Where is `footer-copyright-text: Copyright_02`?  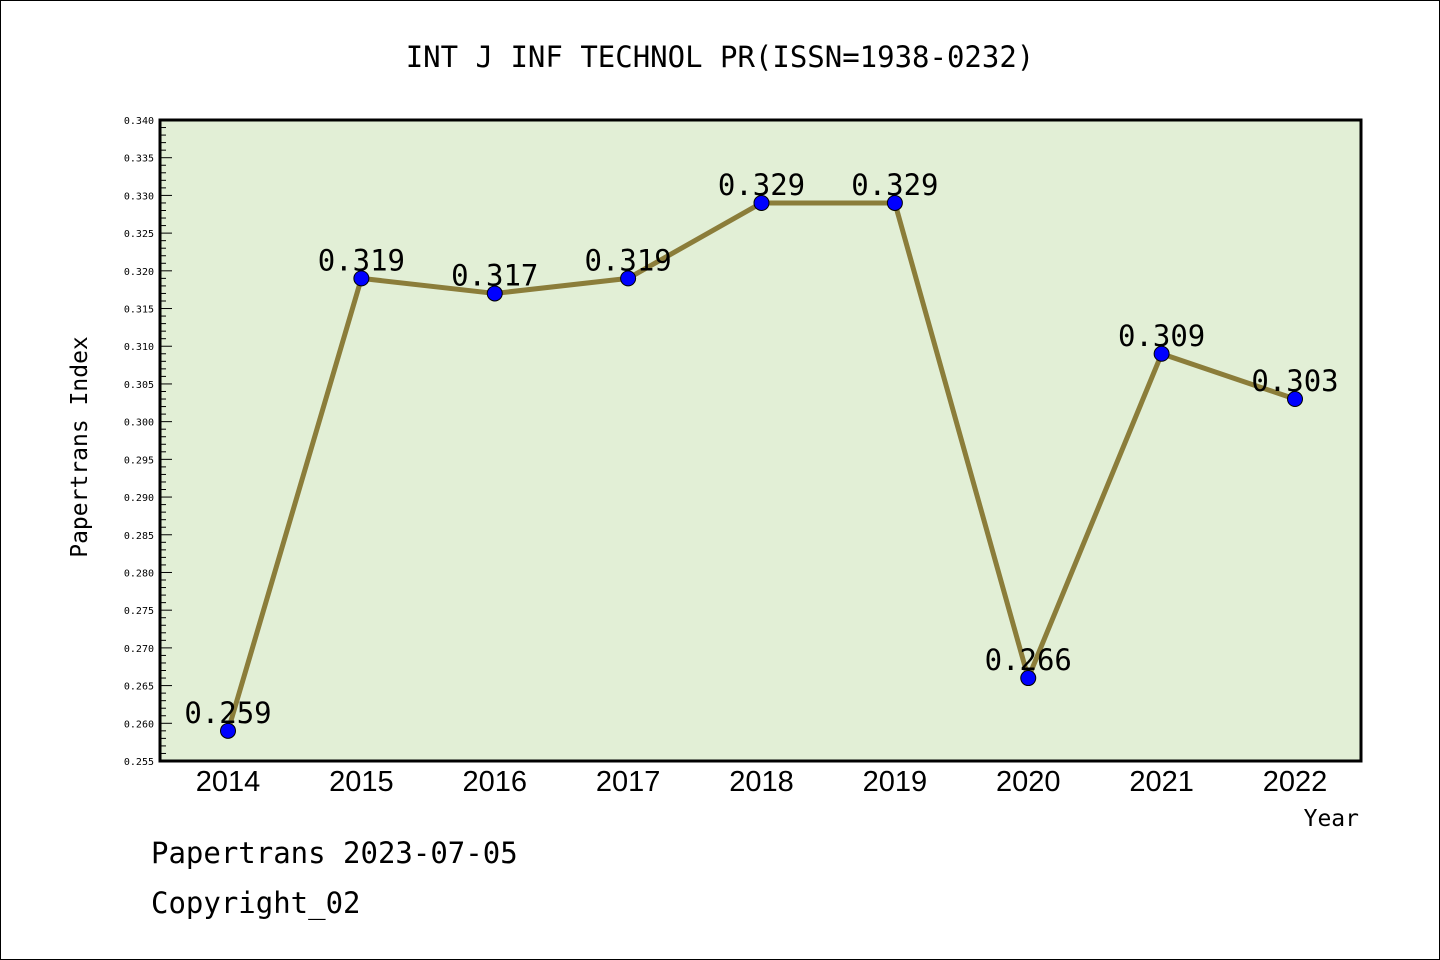
footer-copyright-text: Copyright_02 is located at coordinates (256, 903).